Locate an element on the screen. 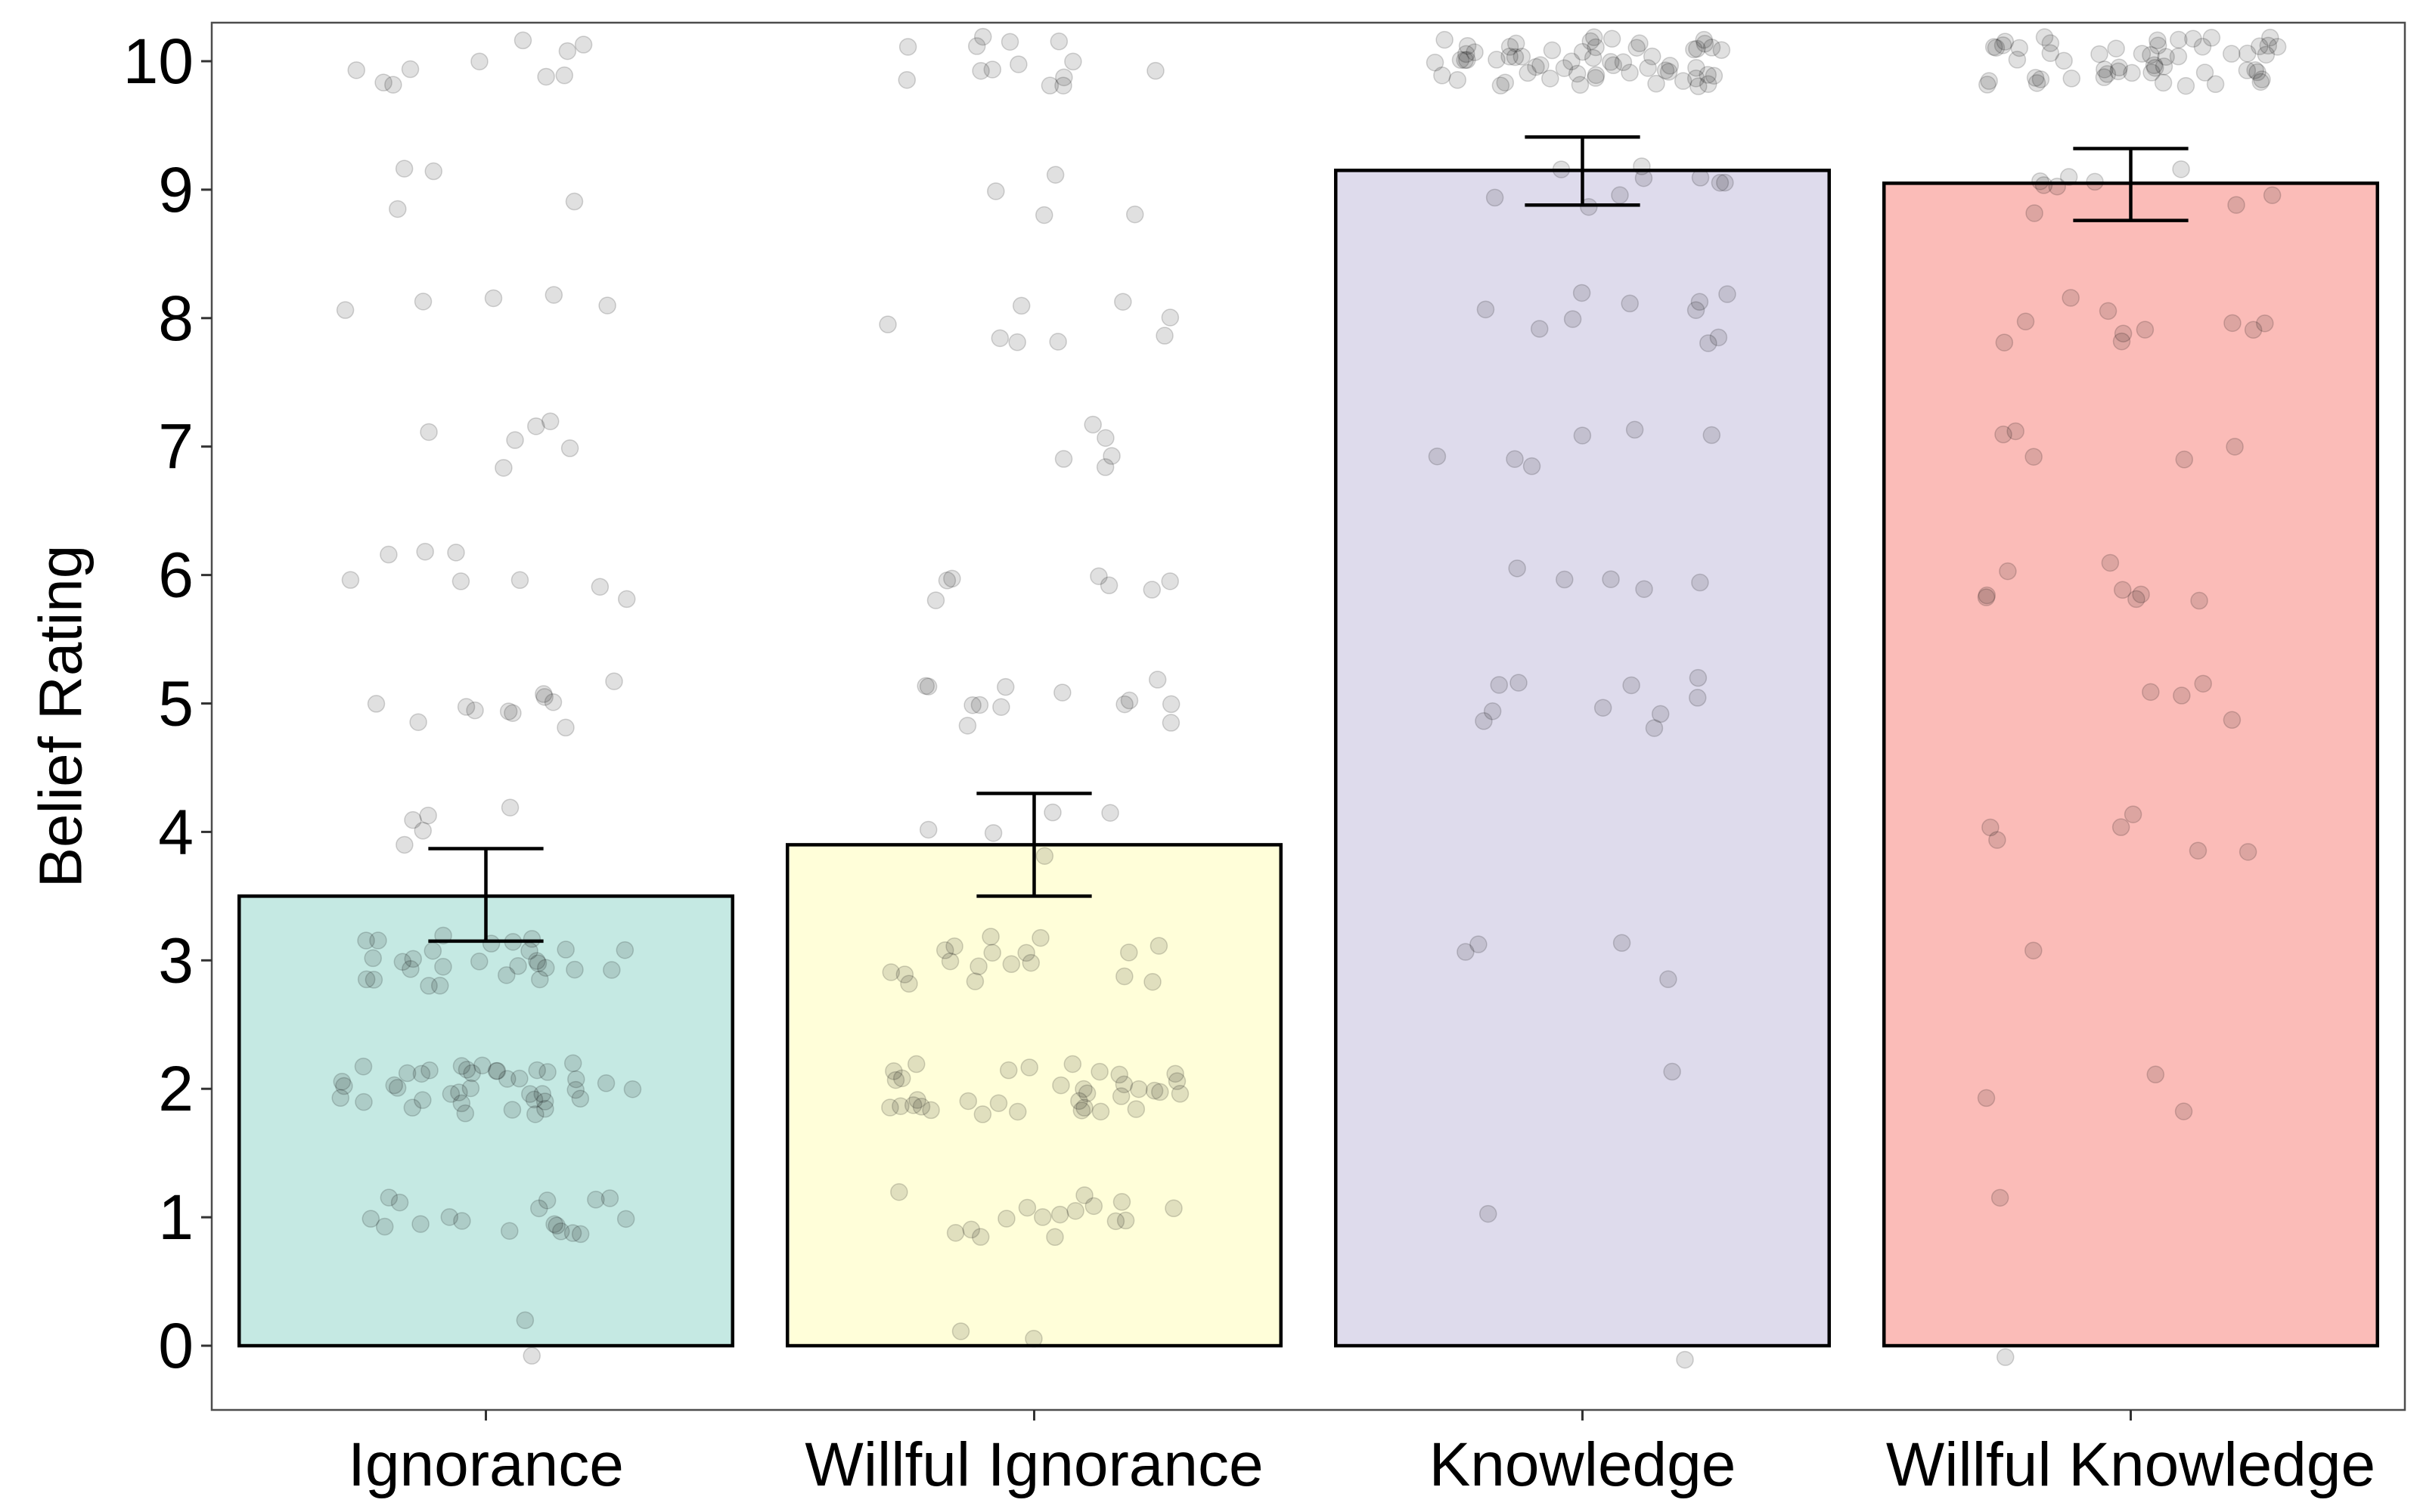 The height and width of the screenshot is (1512, 2420). y-tick-label: 3 is located at coordinates (176, 960).